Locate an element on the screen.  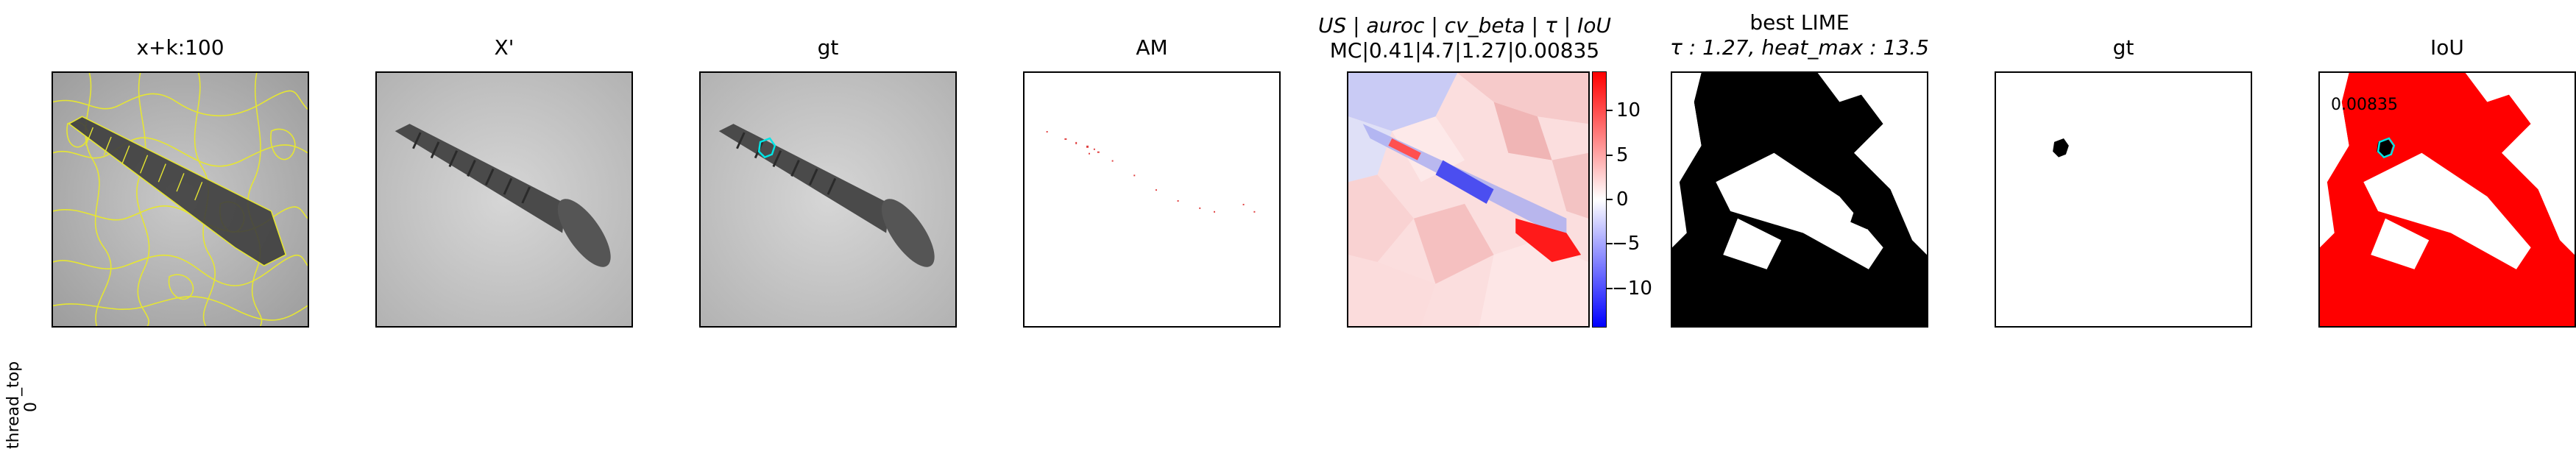
row-label-name: thread_top is located at coordinates (14, 405).